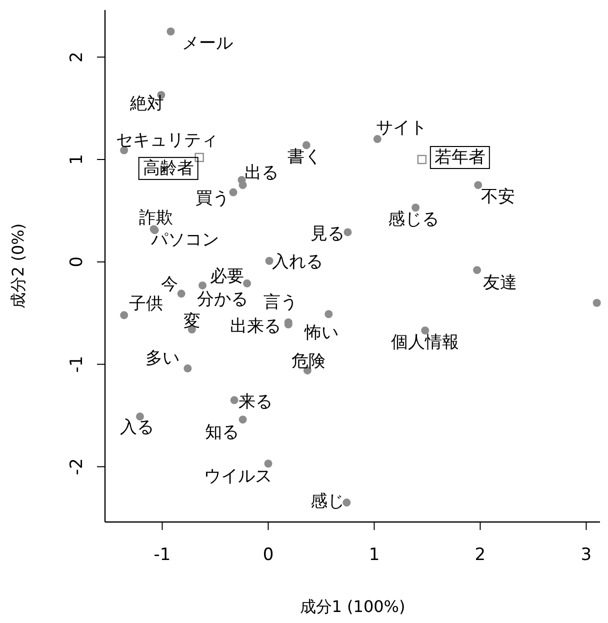 The width and height of the screenshot is (608, 623). Describe the element at coordinates (77, 364) in the screenshot. I see `y-tick-label: -1` at that location.